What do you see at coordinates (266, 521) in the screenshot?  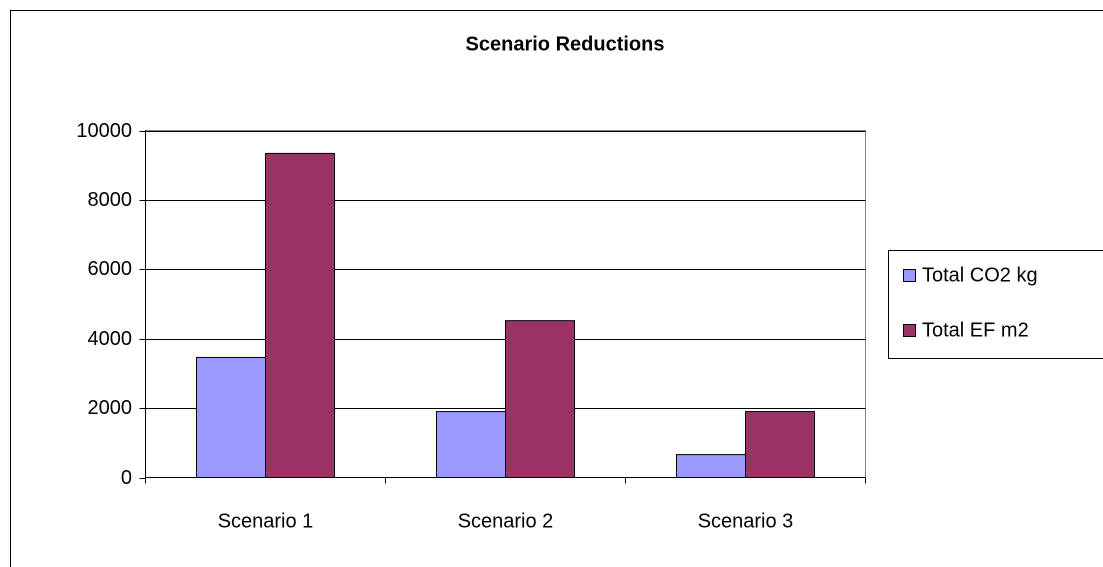 I see `x-tick-label: Scenario 1` at bounding box center [266, 521].